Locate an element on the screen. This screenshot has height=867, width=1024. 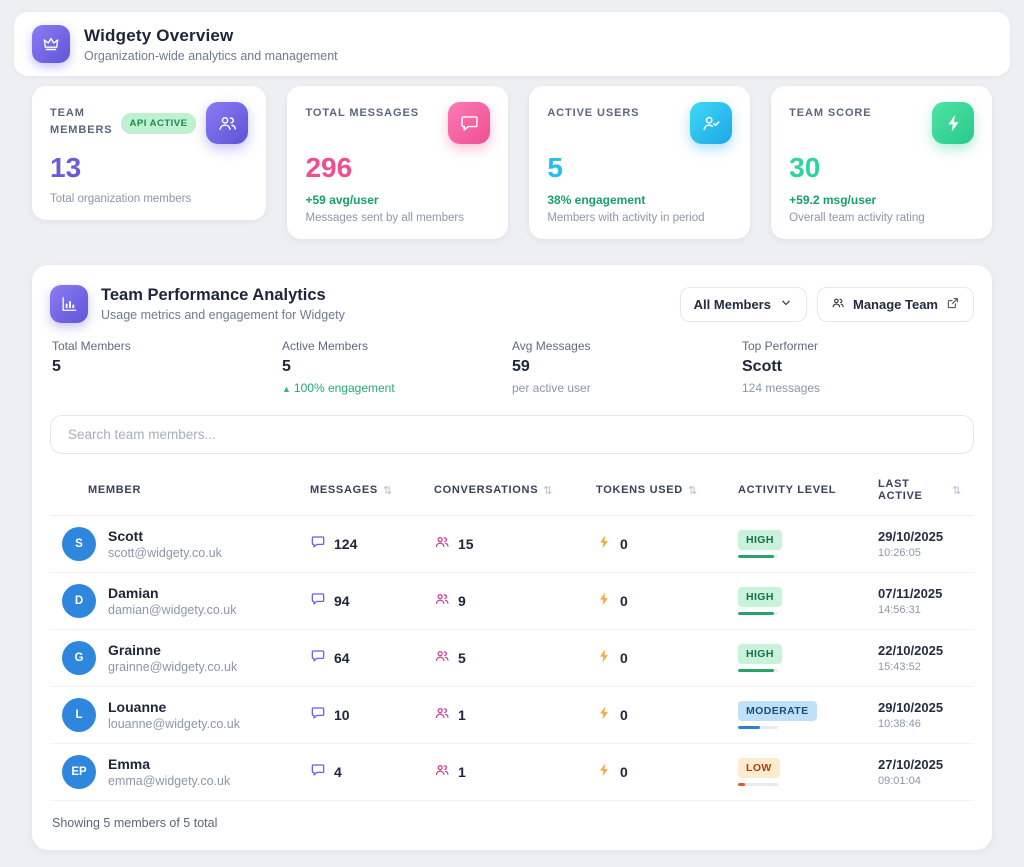
member-email: damian@widgety.co.uk is located at coordinates (172, 610).